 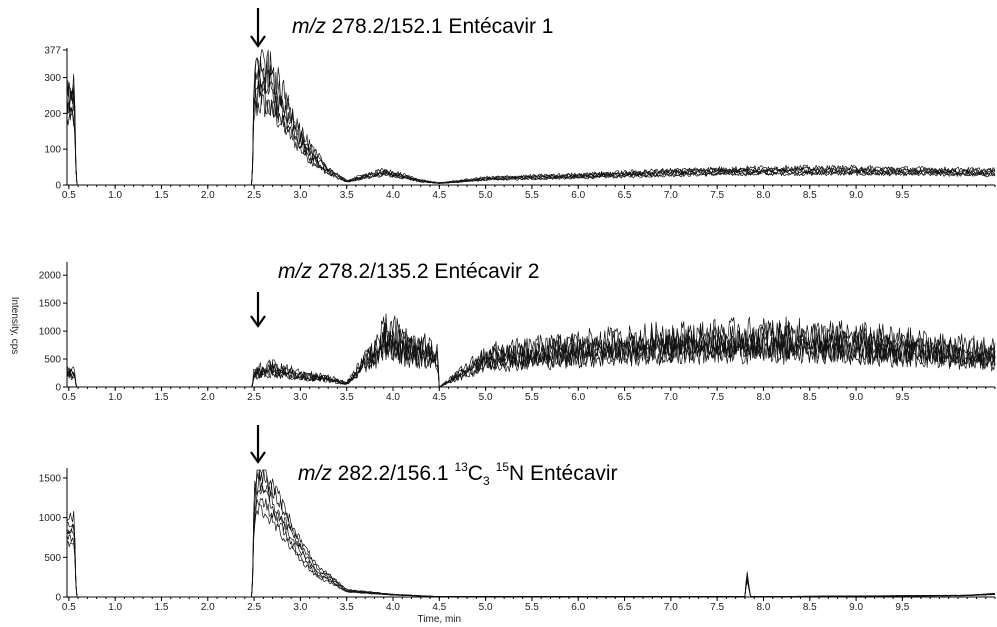 What do you see at coordinates (461, 467) in the screenshot?
I see `title-superscript: 13` at bounding box center [461, 467].